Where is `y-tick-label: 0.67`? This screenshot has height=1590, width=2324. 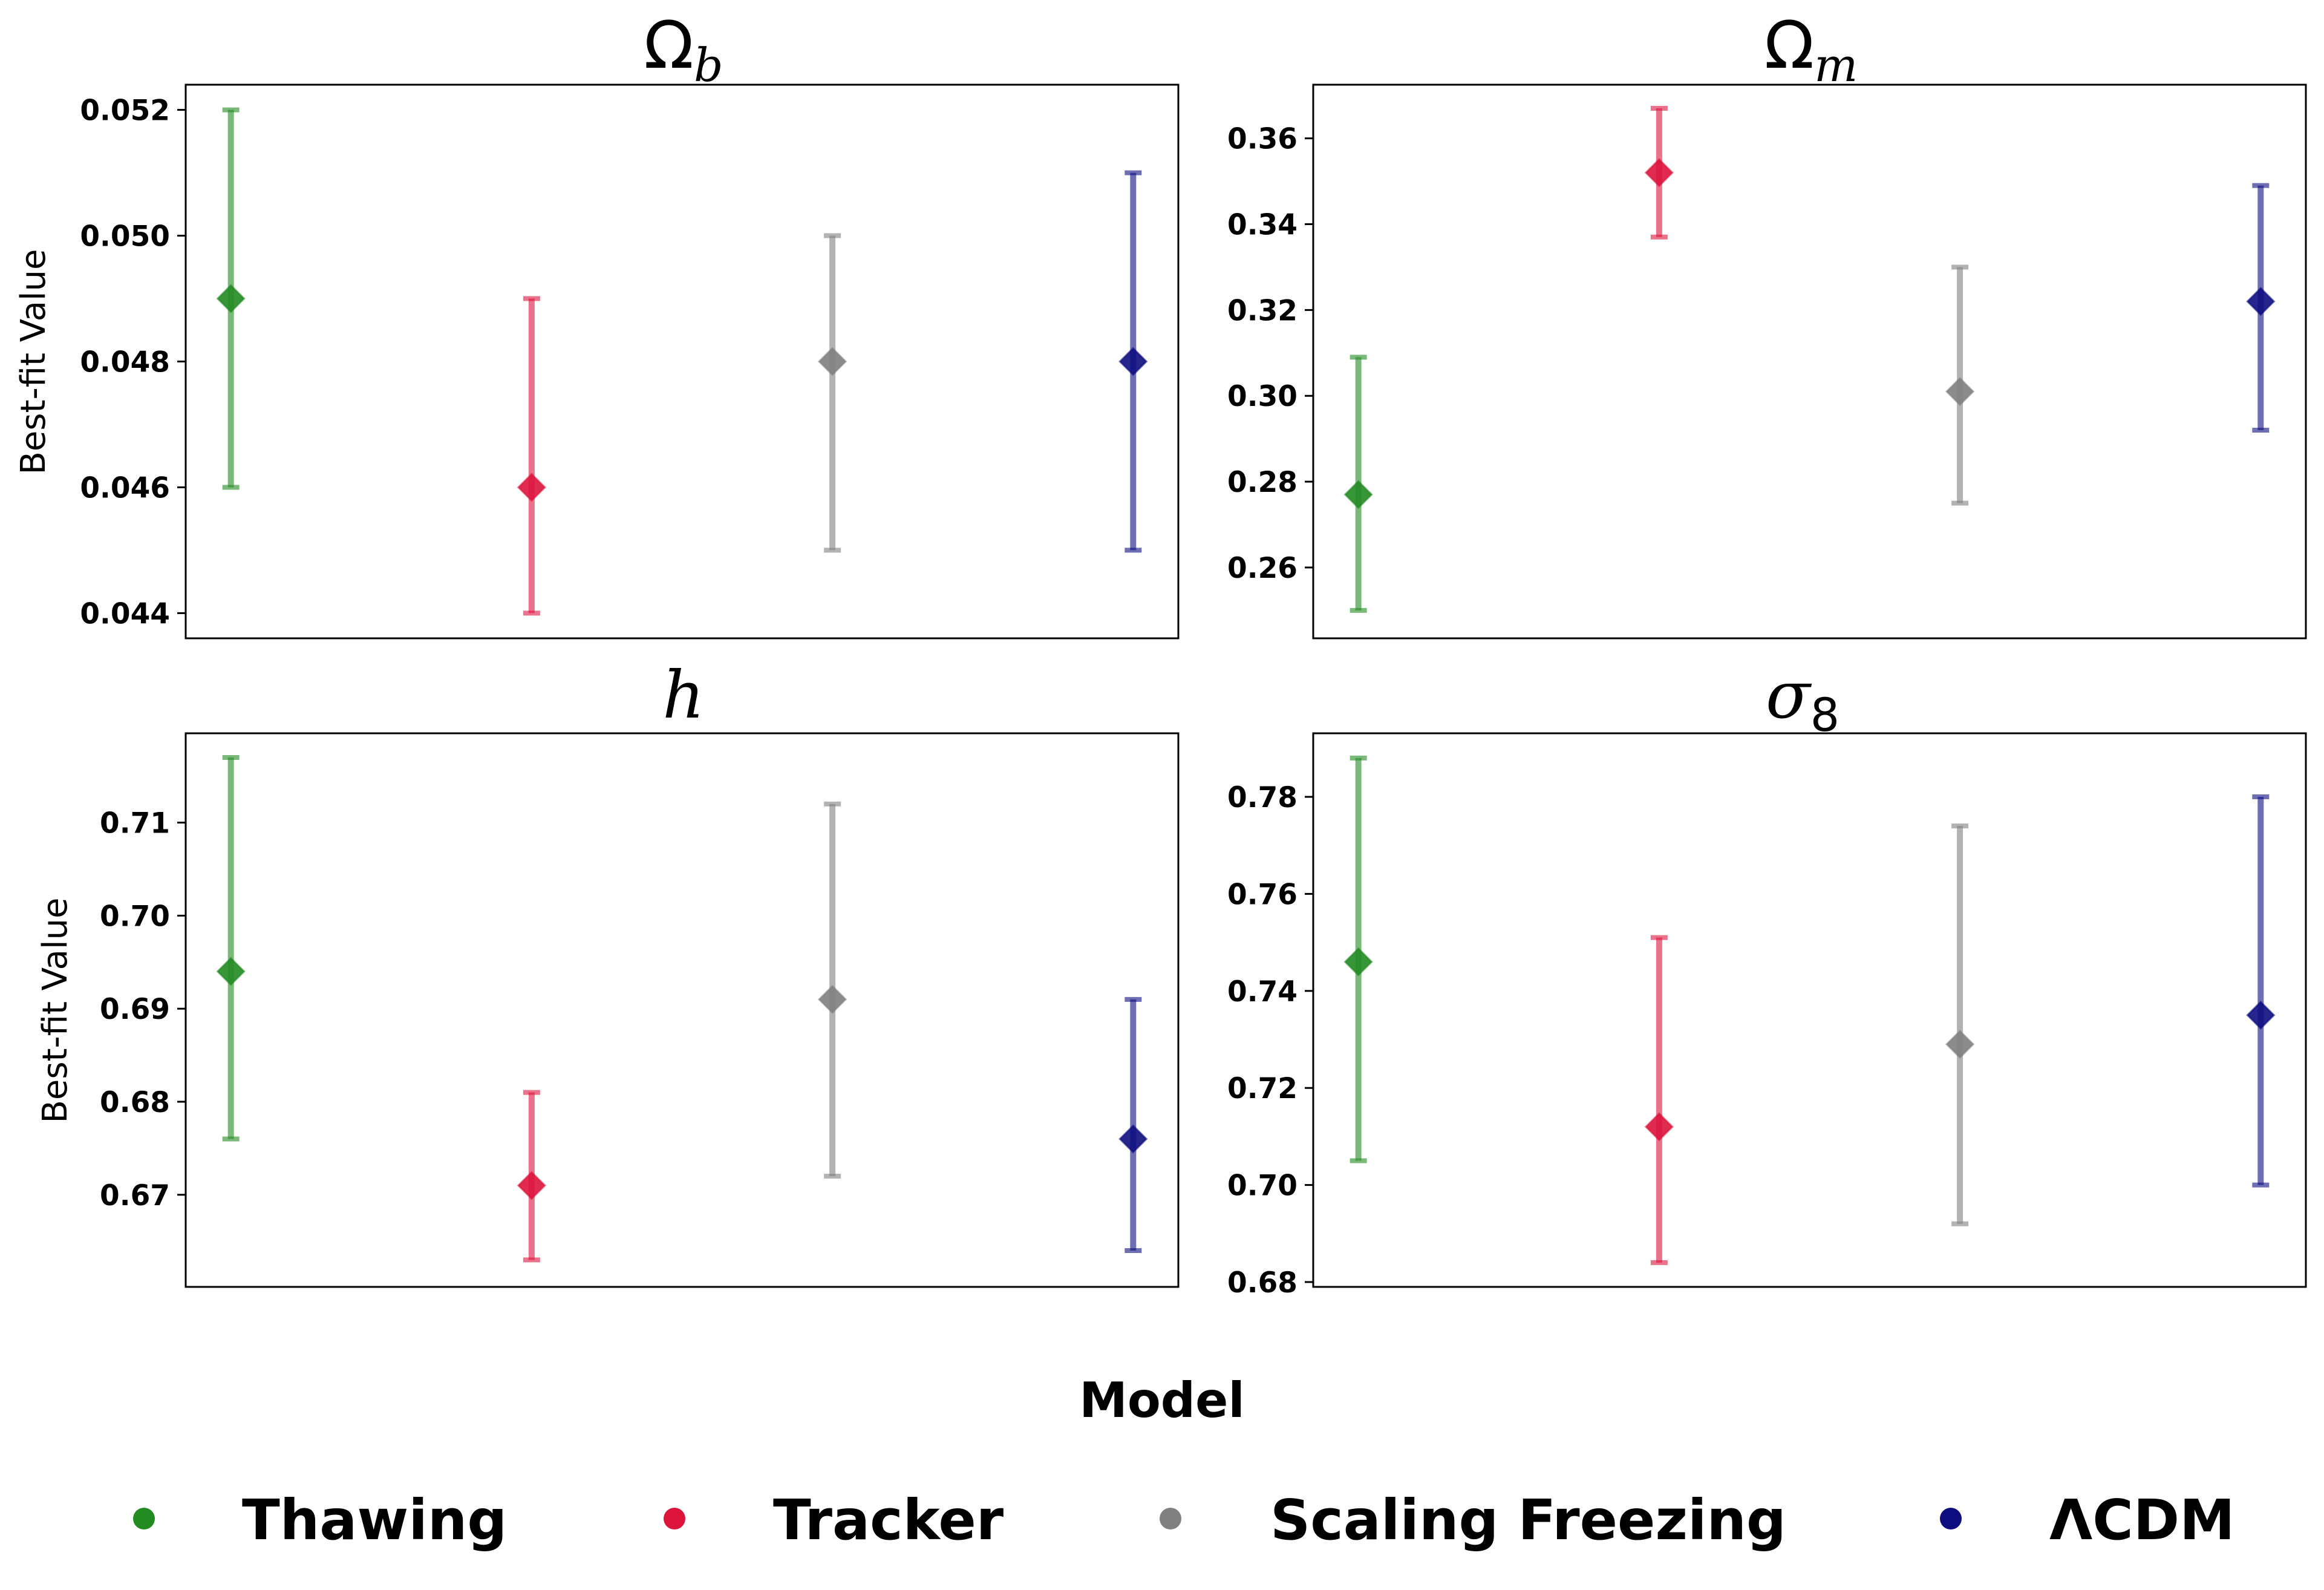
y-tick-label: 0.67 is located at coordinates (135, 1196).